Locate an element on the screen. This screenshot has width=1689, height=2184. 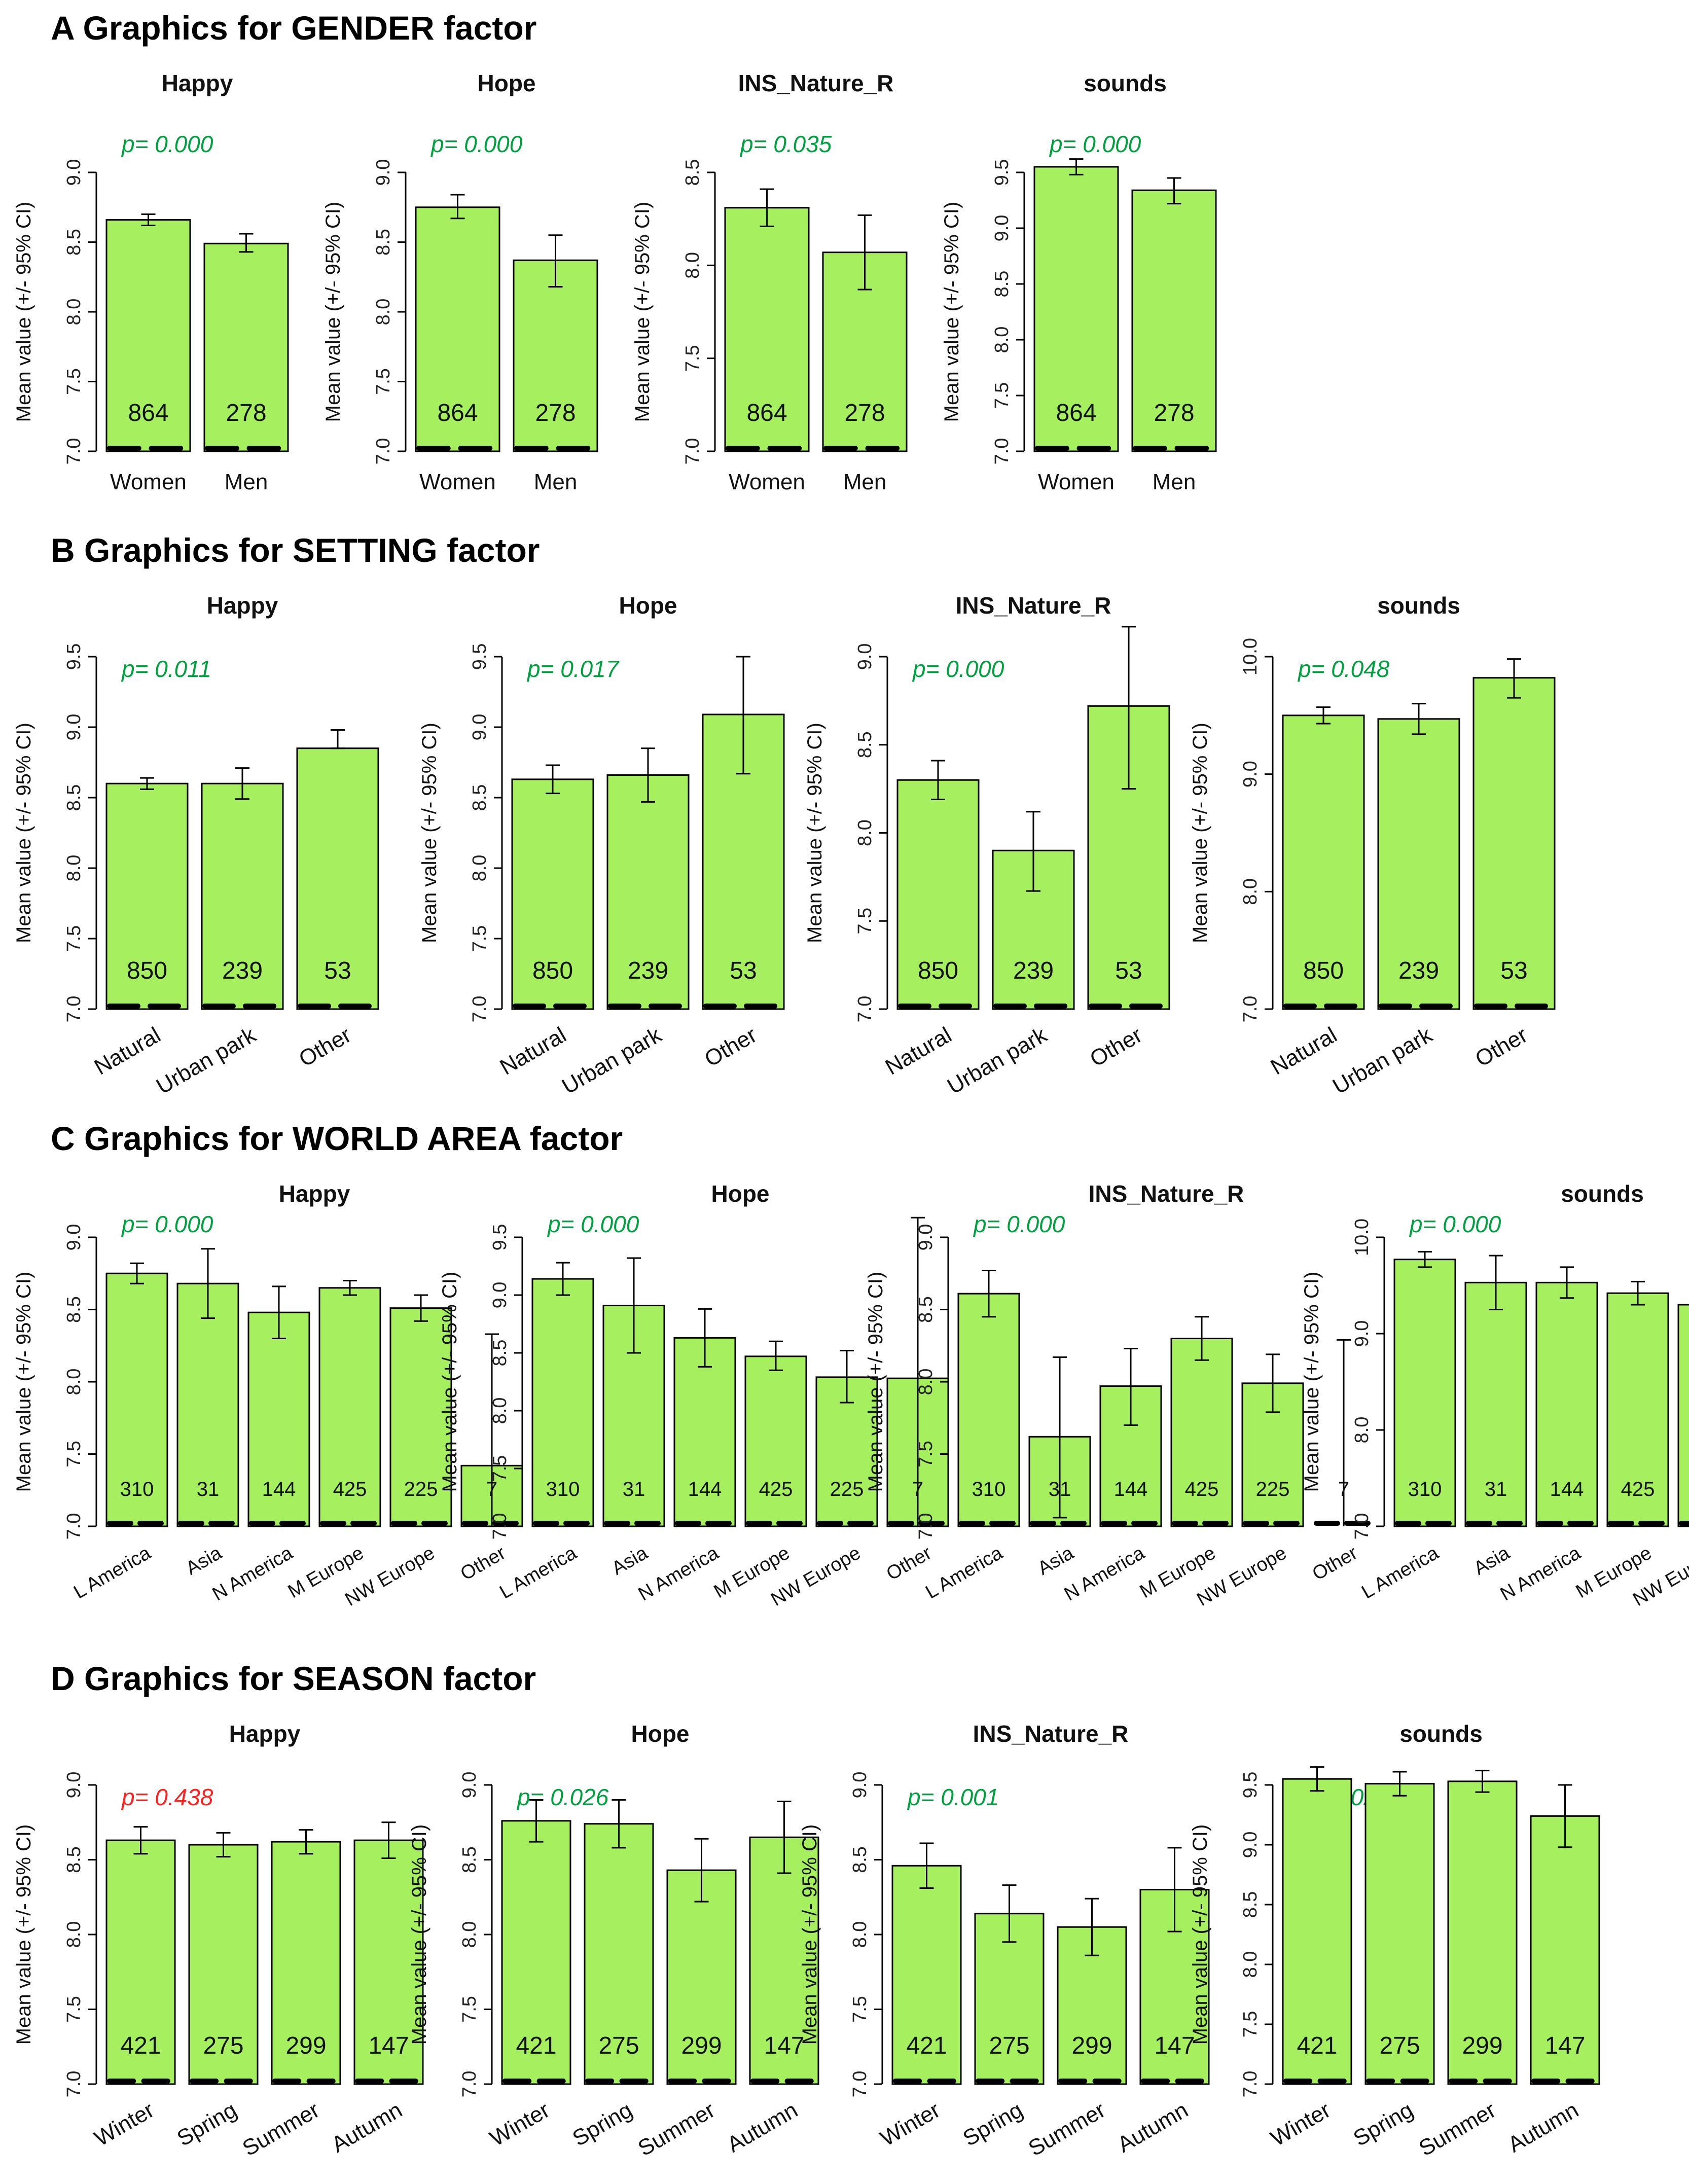
count-label: 299 is located at coordinates (1091, 2045).